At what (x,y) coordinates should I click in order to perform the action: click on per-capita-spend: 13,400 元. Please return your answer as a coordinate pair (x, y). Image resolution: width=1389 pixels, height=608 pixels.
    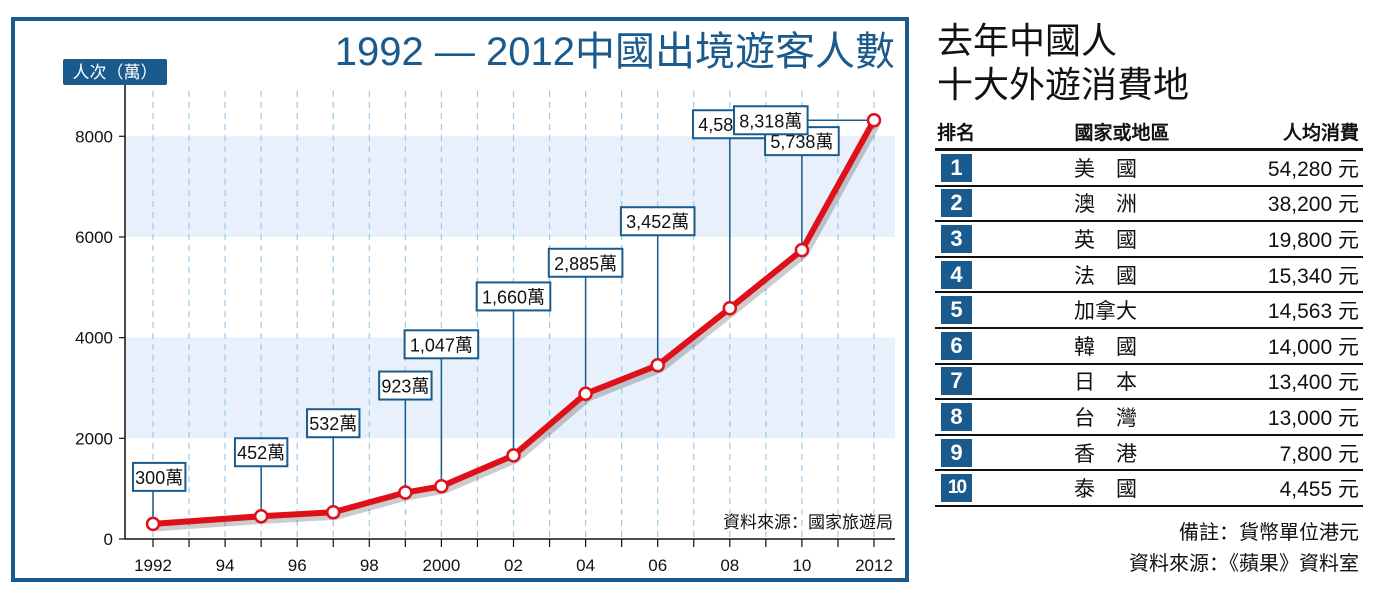
    Looking at the image, I should click on (1313, 383).